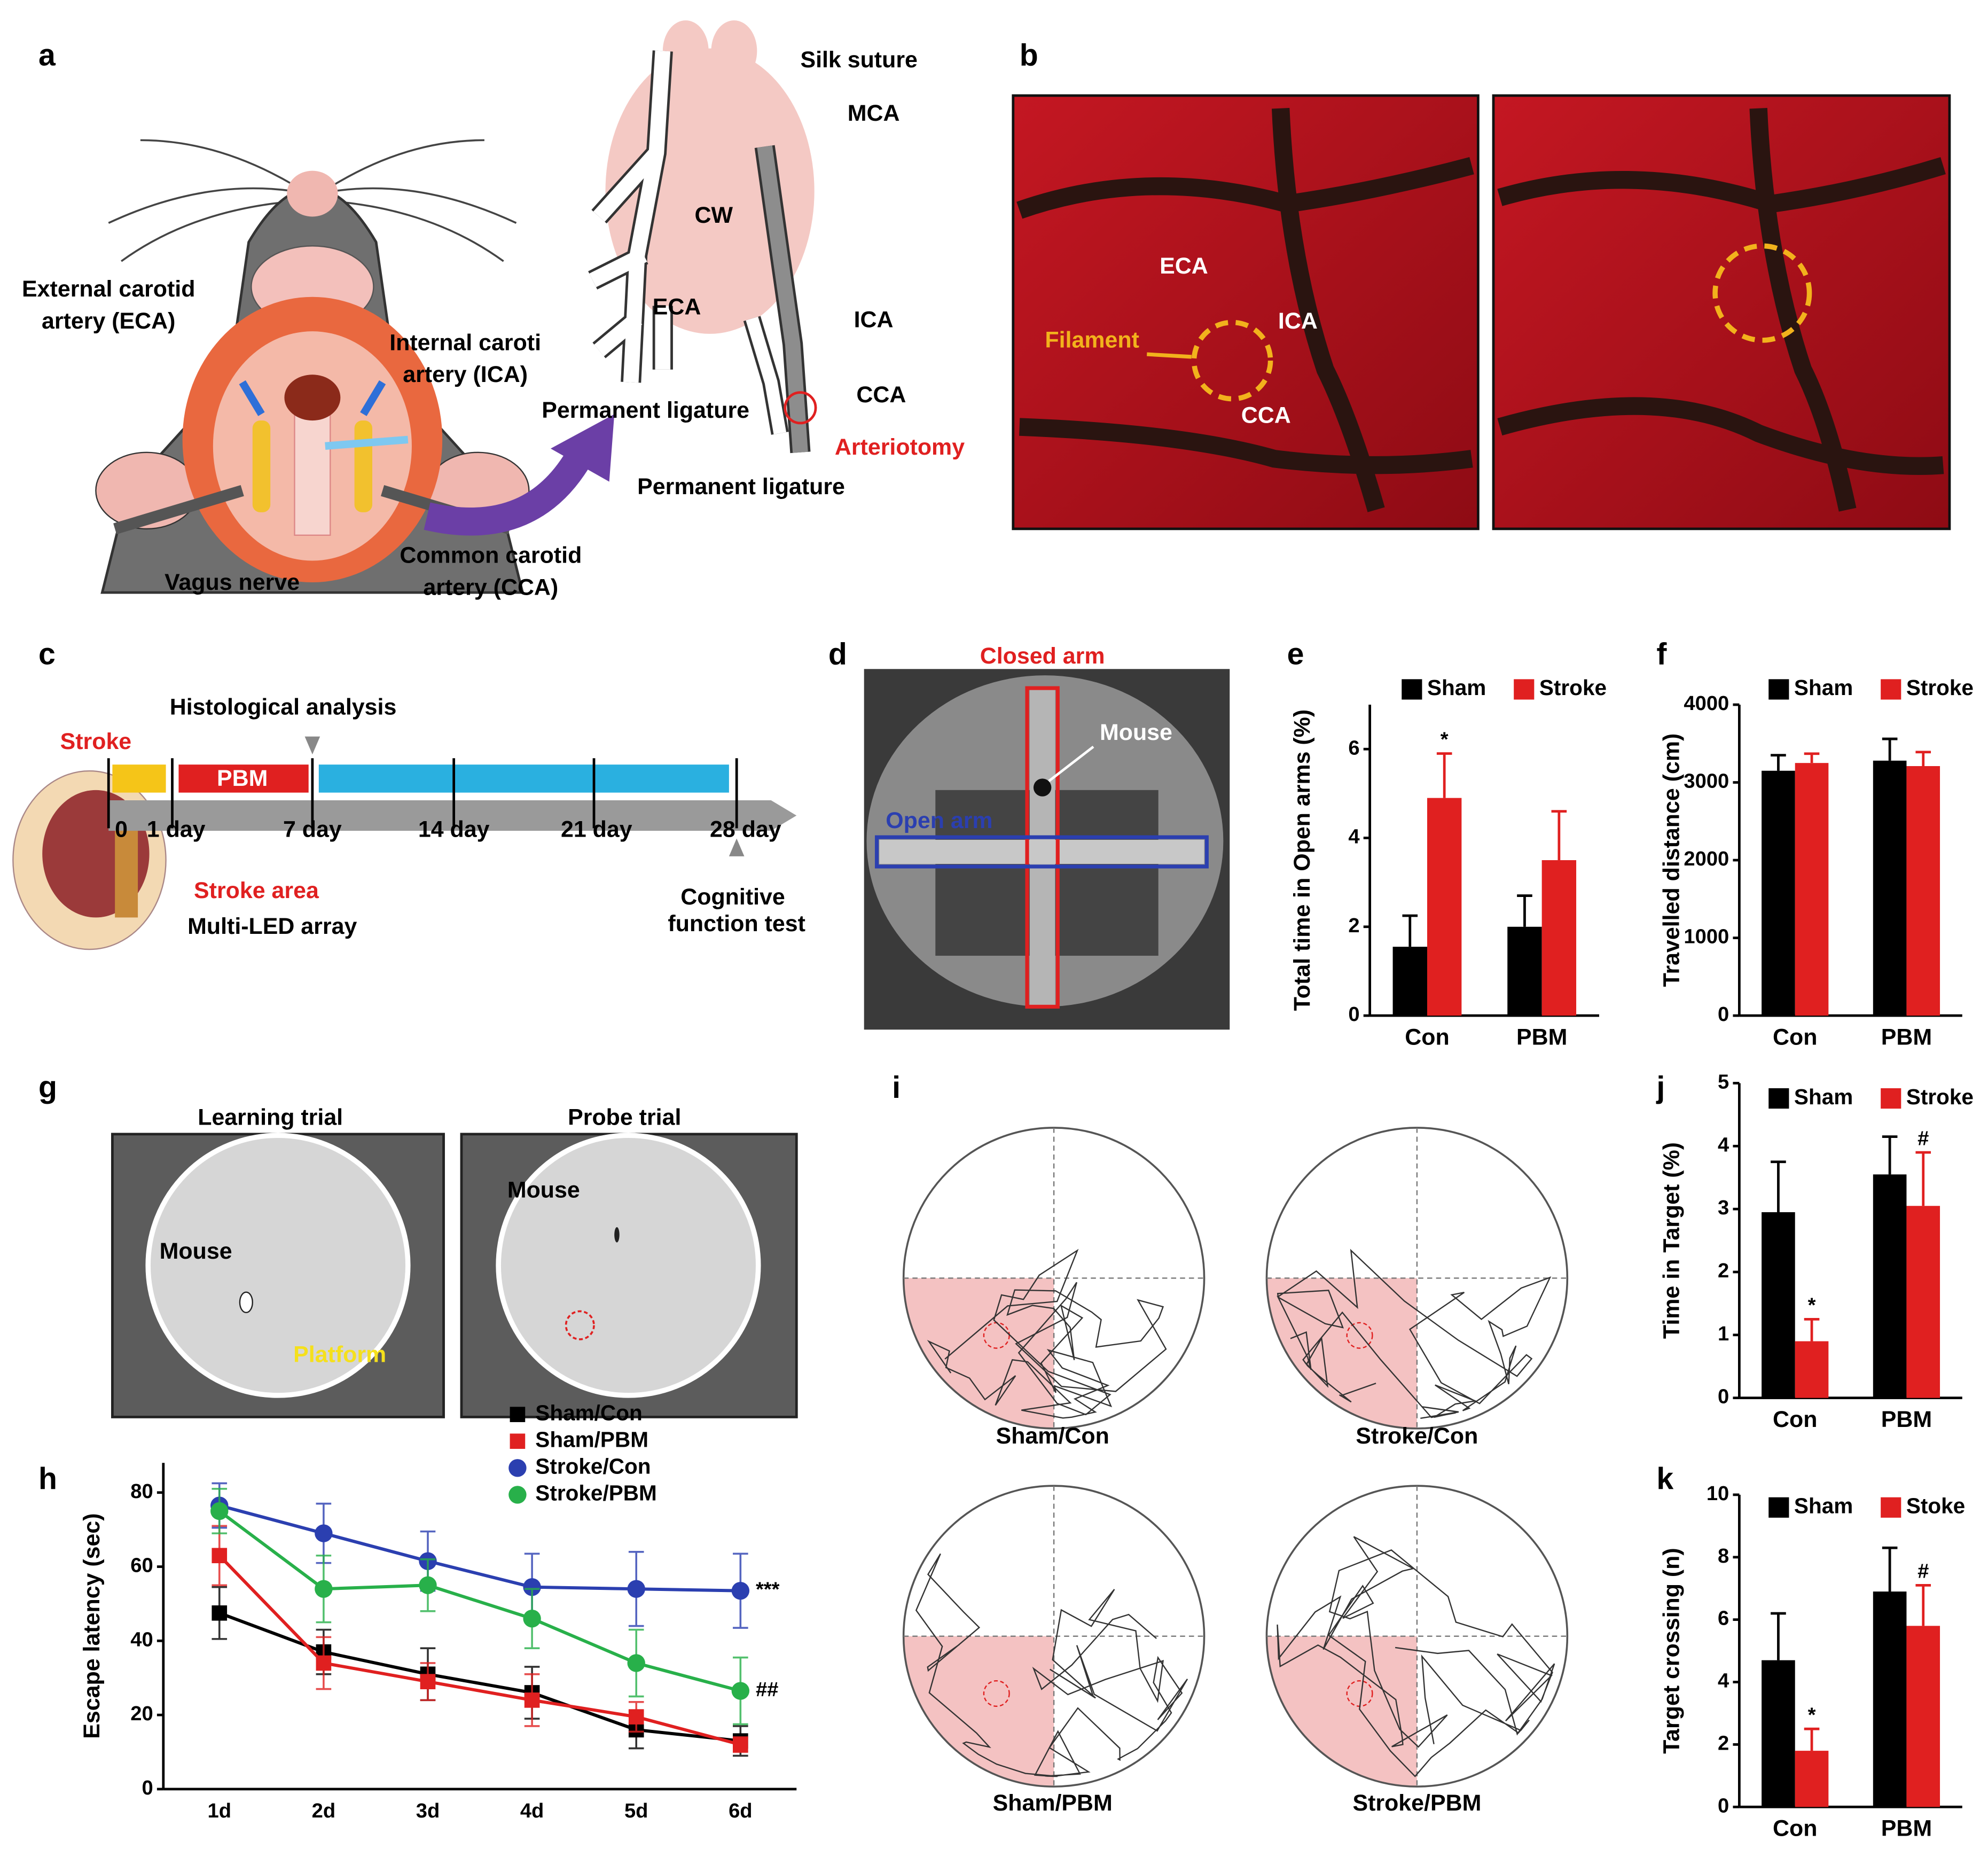  I want to click on label: 0, so click(122, 829).